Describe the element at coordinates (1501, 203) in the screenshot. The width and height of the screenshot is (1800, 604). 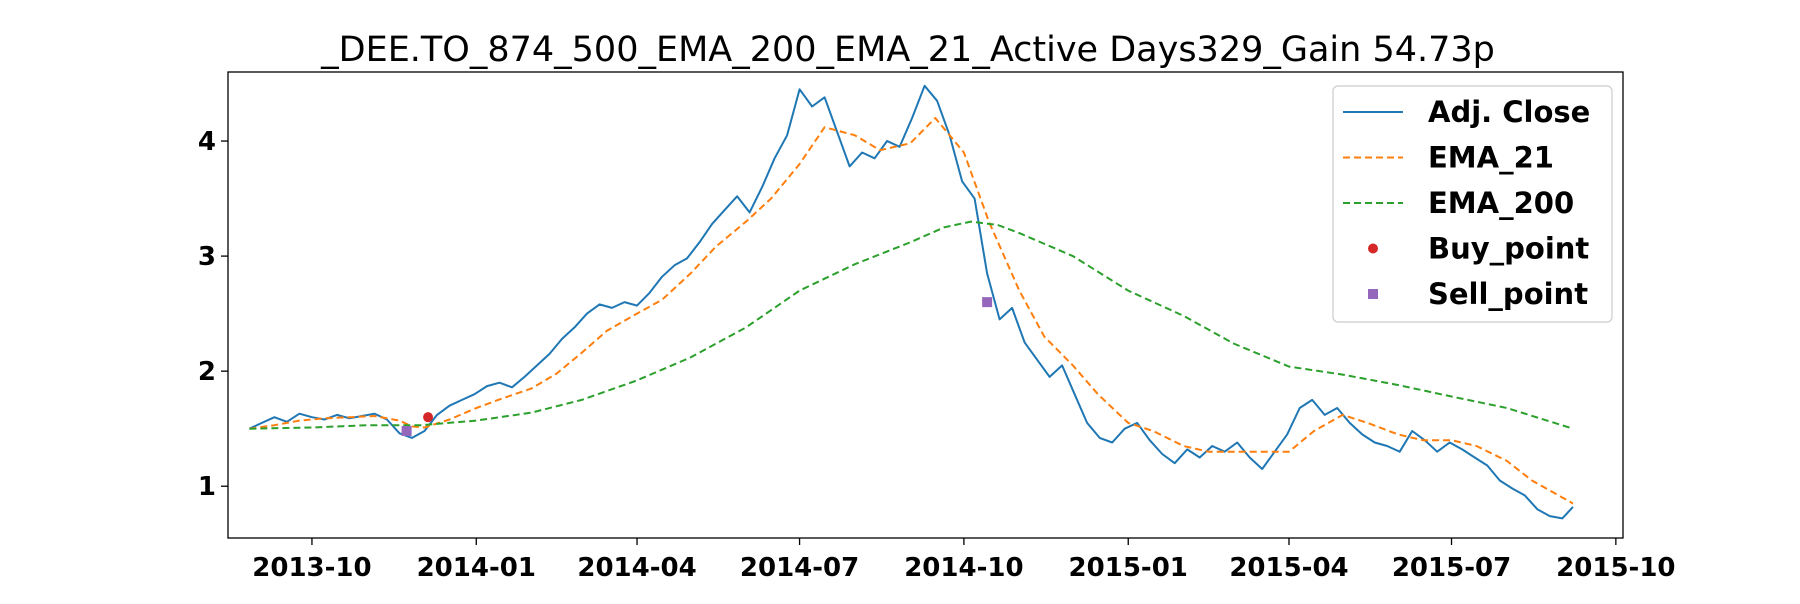
I see `legend-label-ema-200: EMA_200` at that location.